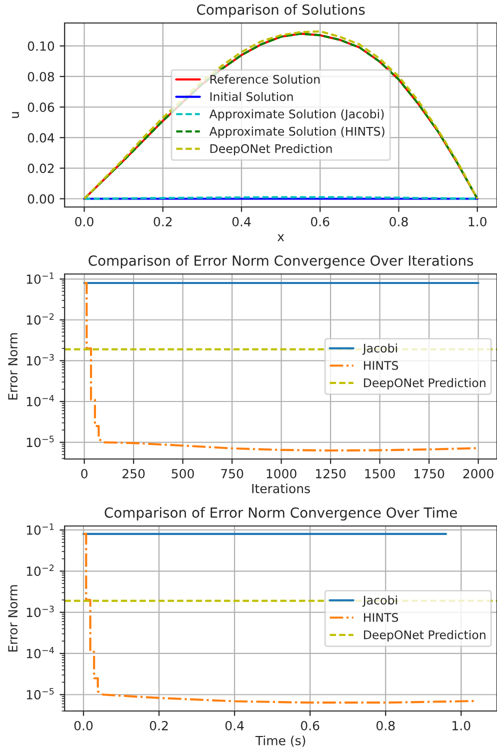 The image size is (497, 751). What do you see at coordinates (280, 238) in the screenshot?
I see `x-axis-title: x` at bounding box center [280, 238].